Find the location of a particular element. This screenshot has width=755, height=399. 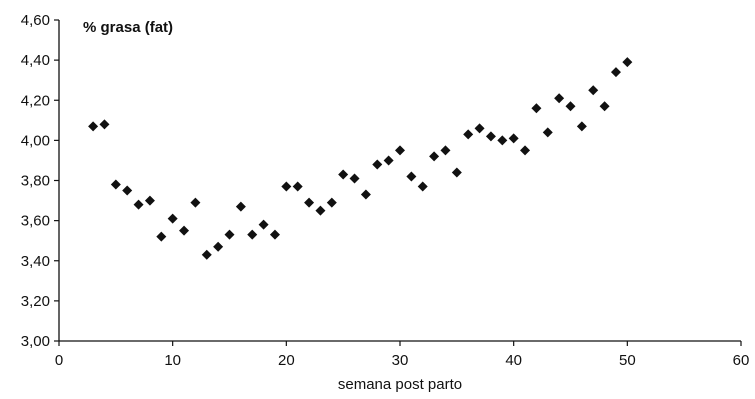

x-tick-label: 60 is located at coordinates (741, 360).